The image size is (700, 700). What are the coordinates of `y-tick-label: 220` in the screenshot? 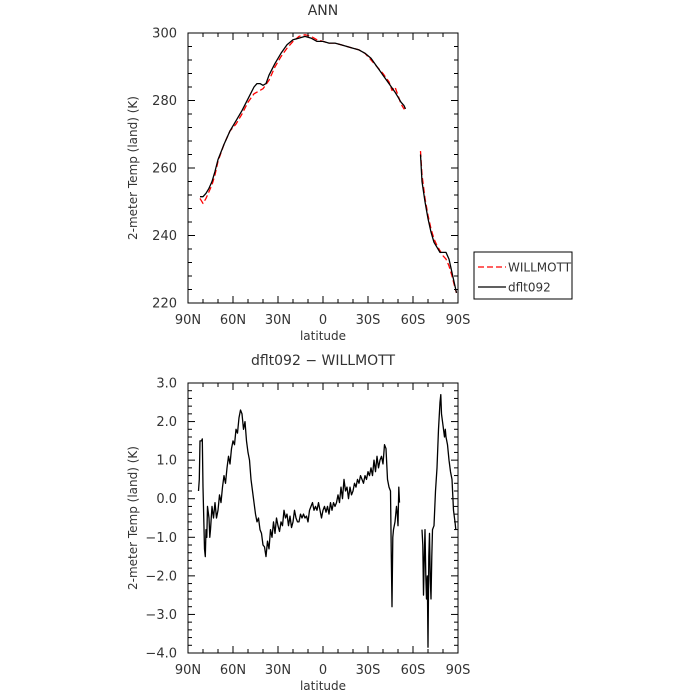 It's located at (164, 304).